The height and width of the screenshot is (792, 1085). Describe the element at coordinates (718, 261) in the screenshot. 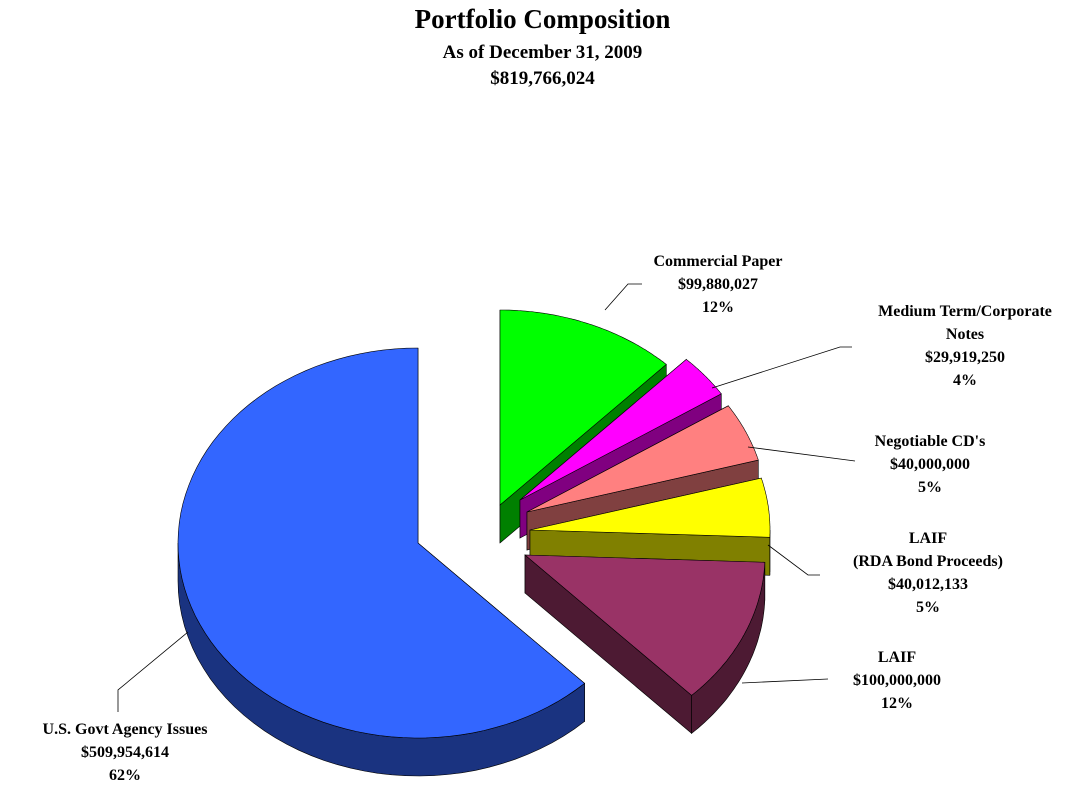

I see `category-label: Commercial Paper` at that location.